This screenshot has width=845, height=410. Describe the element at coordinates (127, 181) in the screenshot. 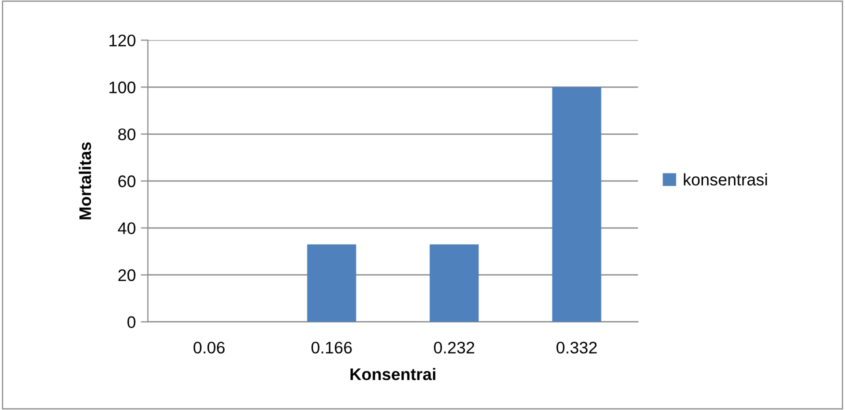

I see `y-tick-label: 60` at that location.